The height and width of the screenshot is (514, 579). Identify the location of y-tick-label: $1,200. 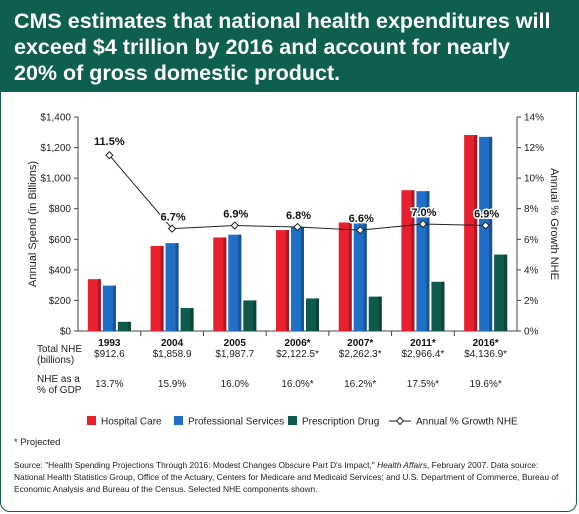
(55, 148).